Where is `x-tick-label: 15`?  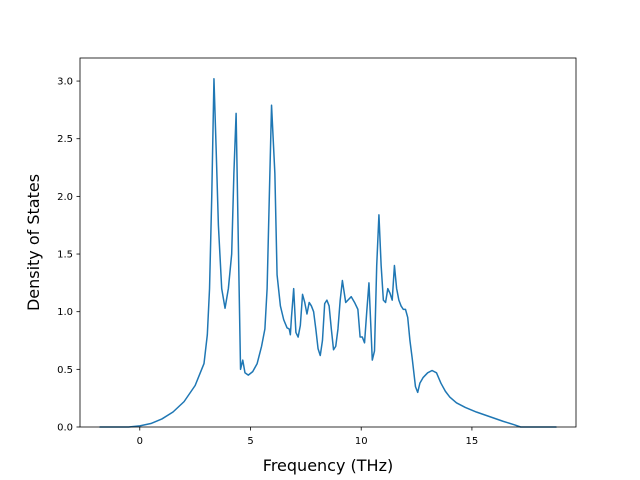 x-tick-label: 15 is located at coordinates (472, 441).